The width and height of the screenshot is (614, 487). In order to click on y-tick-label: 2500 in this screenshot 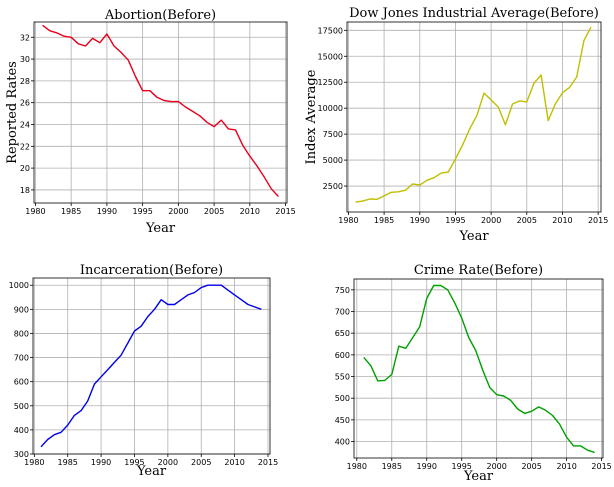, I will do `click(333, 186)`.